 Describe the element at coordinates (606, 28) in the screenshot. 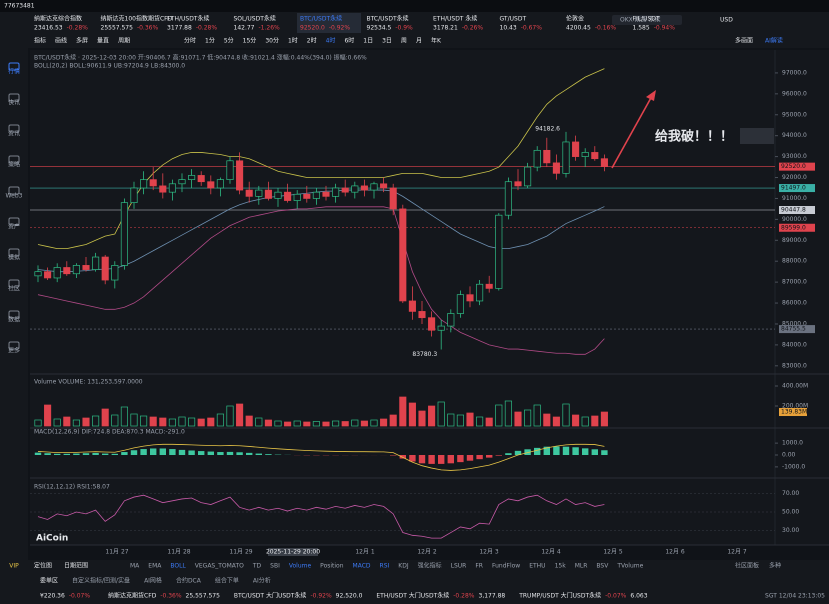

I see `tab-change: -0.16%` at that location.